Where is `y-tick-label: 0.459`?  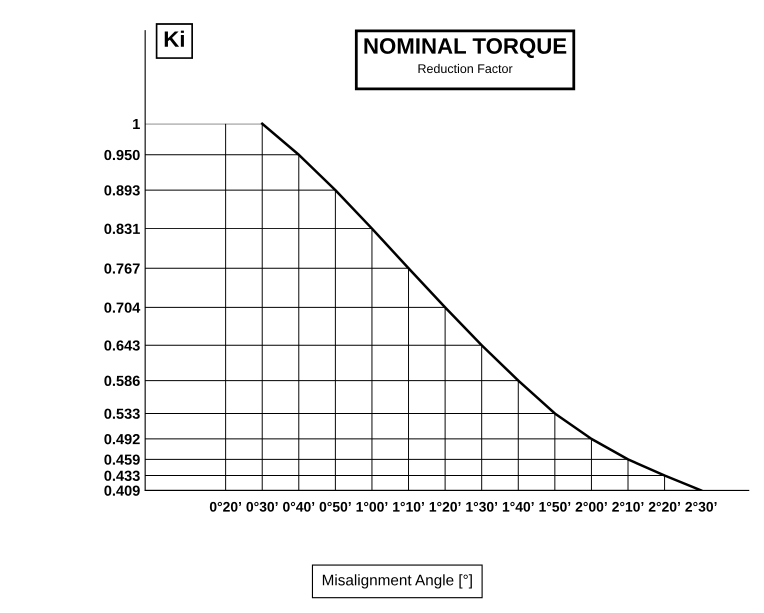
y-tick-label: 0.459 is located at coordinates (122, 459).